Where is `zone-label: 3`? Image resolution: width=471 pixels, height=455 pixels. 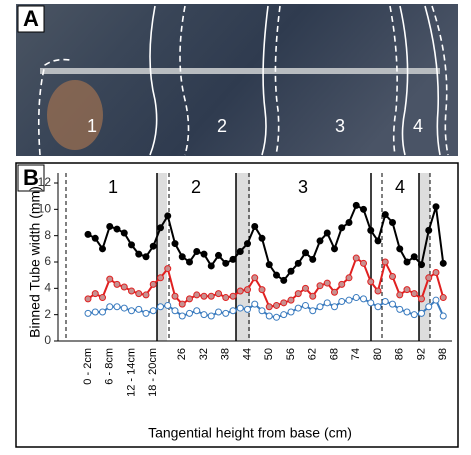 zone-label: 3 is located at coordinates (340, 126).